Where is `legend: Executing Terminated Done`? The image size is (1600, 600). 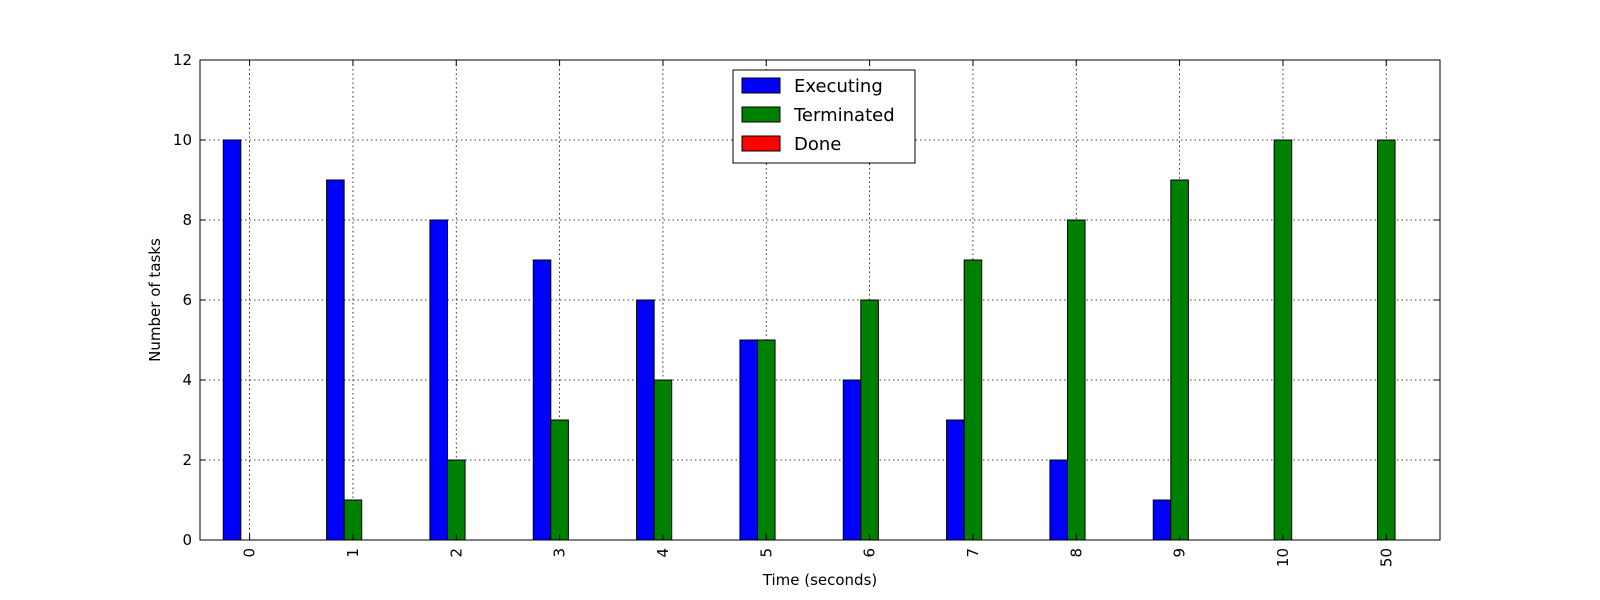 legend: Executing Terminated Done is located at coordinates (824, 116).